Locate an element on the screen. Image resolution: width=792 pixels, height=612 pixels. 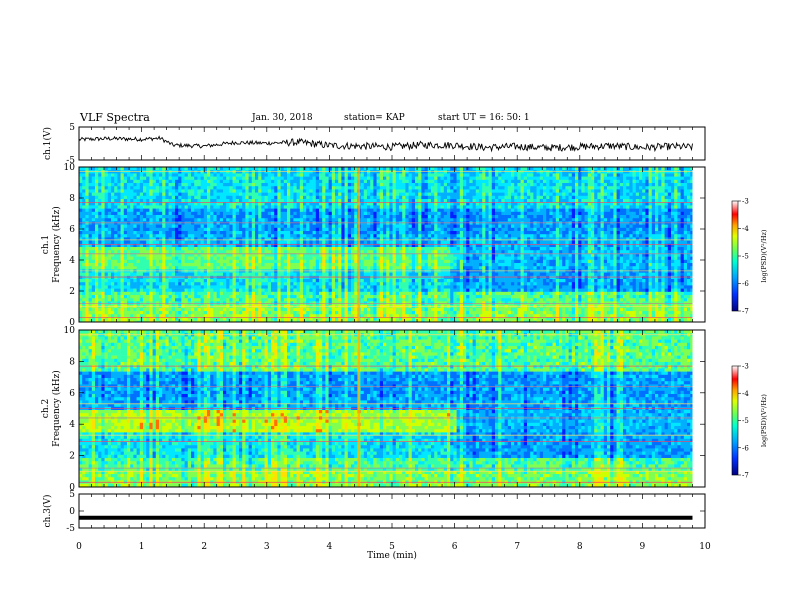
ch1-spectrogram-colorbar is located at coordinates (735, 256).